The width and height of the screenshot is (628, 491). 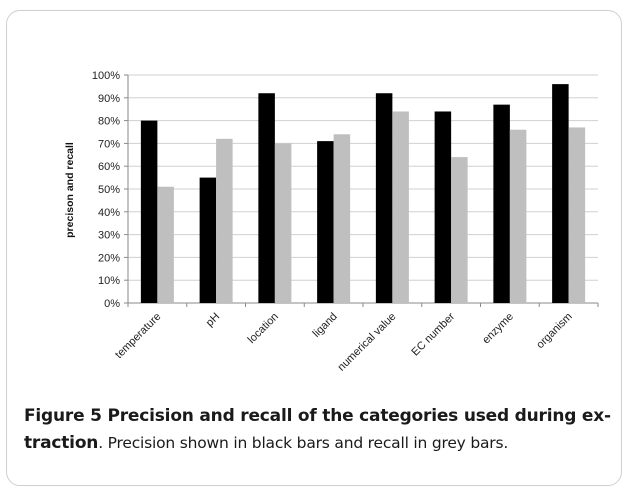 What do you see at coordinates (400, 207) in the screenshot?
I see `recall-bar-numerical-value` at bounding box center [400, 207].